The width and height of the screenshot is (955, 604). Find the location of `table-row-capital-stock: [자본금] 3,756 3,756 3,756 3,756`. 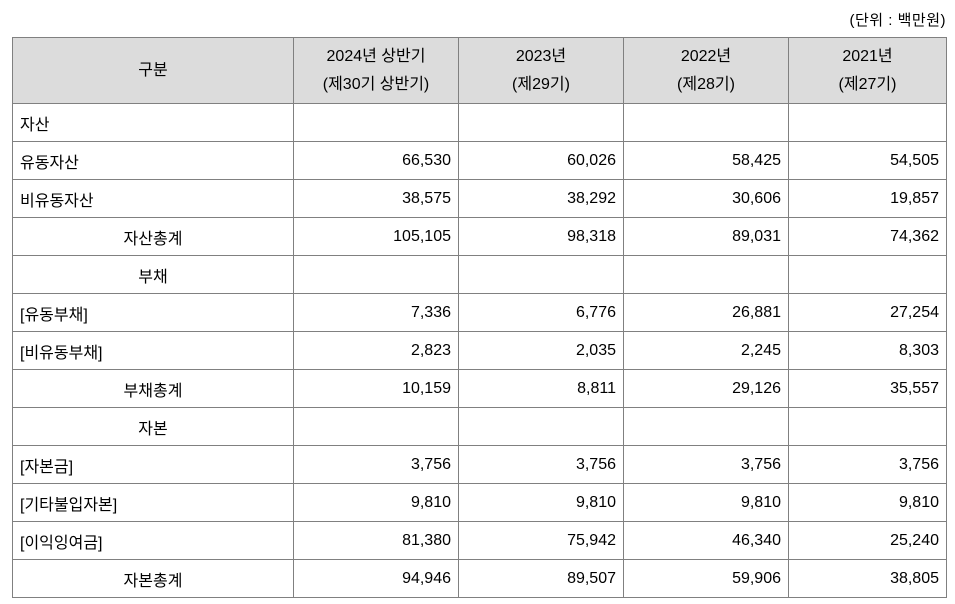

table-row-capital-stock: [자본금] 3,756 3,756 3,756 3,756 is located at coordinates (479, 464).